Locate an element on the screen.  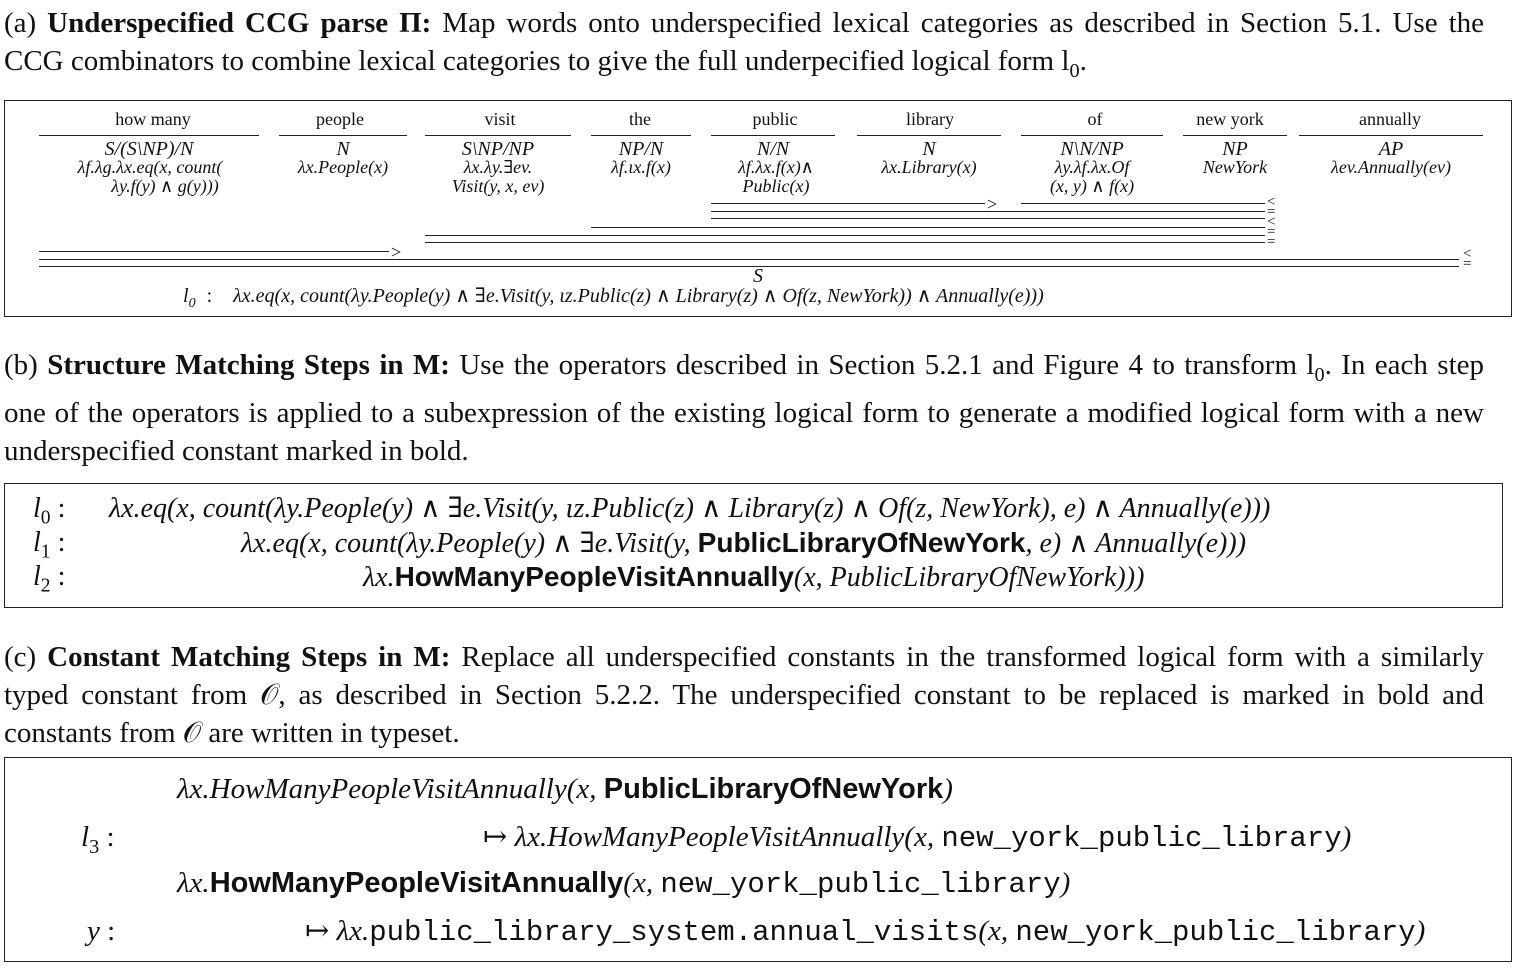
rule-backward-final: < = is located at coordinates (1467, 259).